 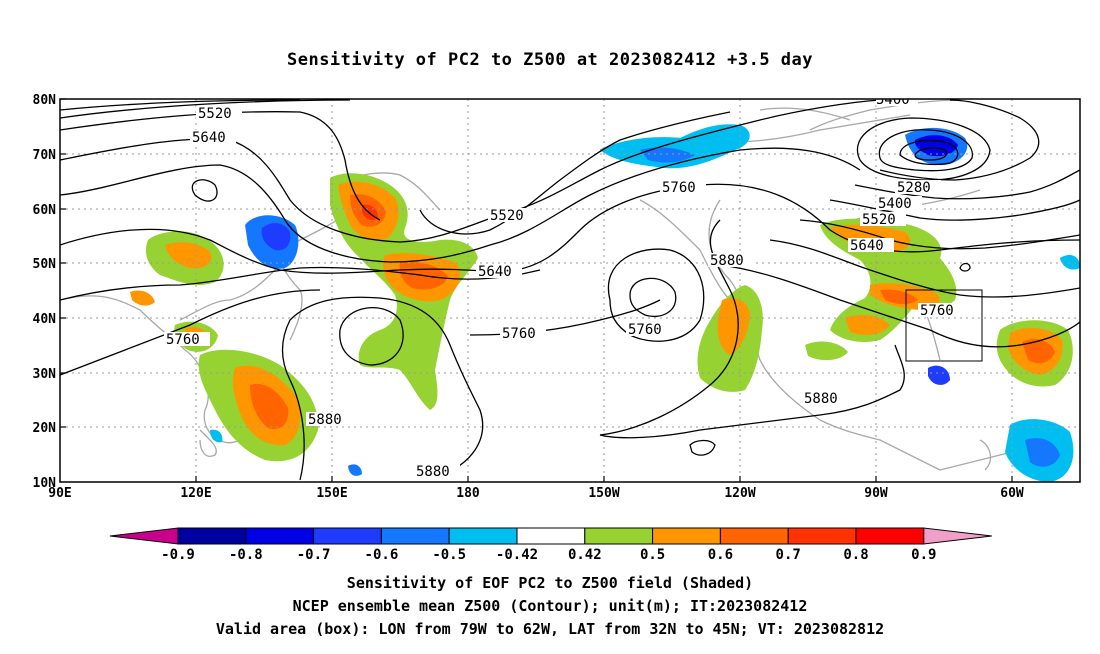 What do you see at coordinates (603, 493) in the screenshot?
I see `lon-label: 150W` at bounding box center [603, 493].